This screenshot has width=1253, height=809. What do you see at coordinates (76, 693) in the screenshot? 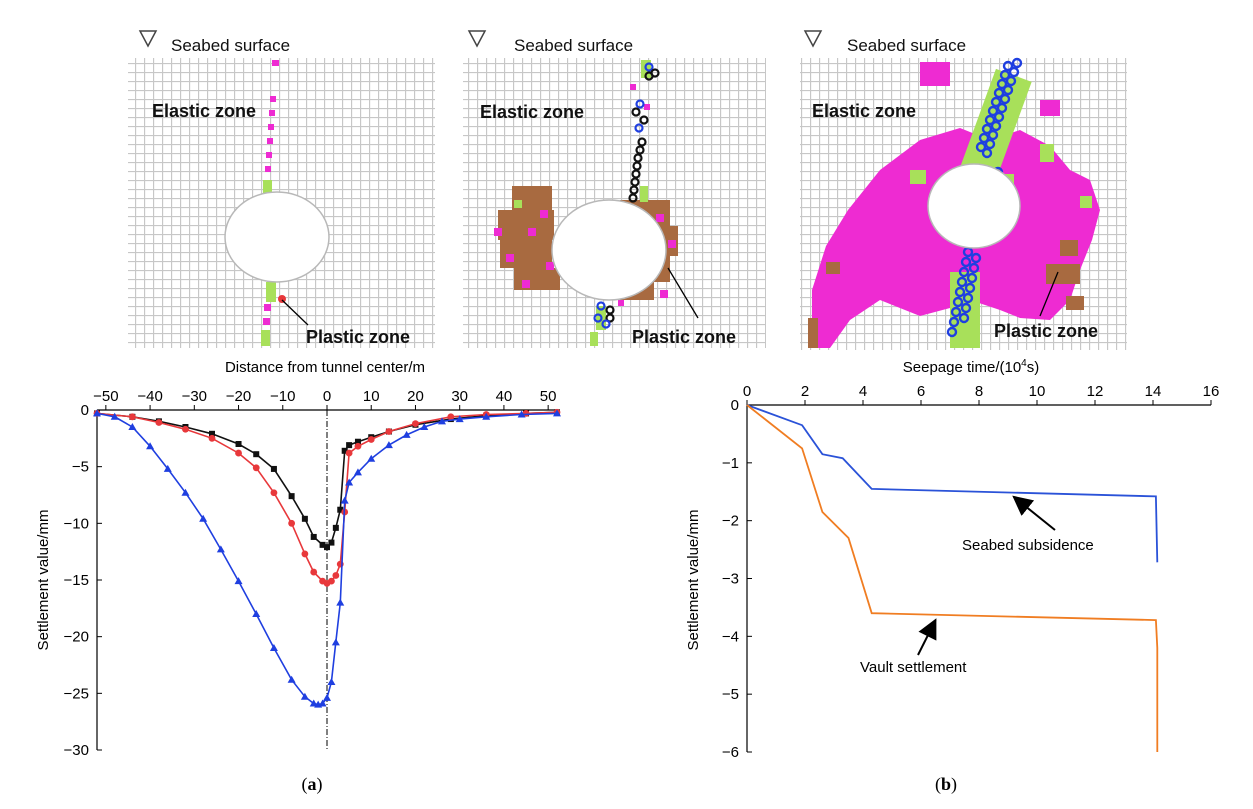
I see `chart-a-y-tick-label: −25` at bounding box center [76, 693].